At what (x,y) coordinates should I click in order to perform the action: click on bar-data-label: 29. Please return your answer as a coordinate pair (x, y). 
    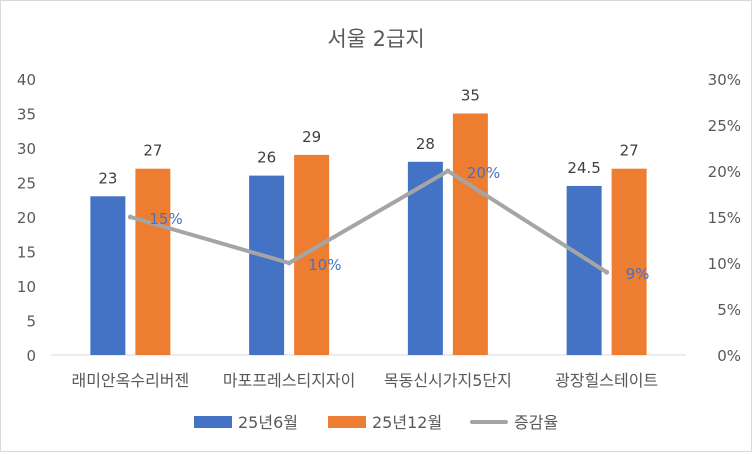
    Looking at the image, I should click on (311, 137).